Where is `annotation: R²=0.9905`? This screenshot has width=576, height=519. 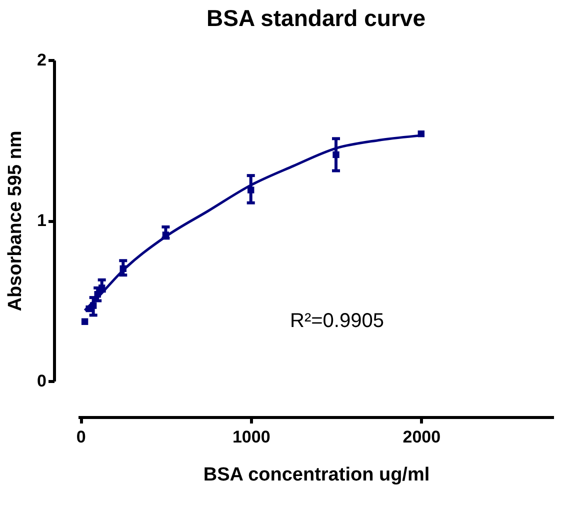
annotation: R²=0.9905 is located at coordinates (337, 321).